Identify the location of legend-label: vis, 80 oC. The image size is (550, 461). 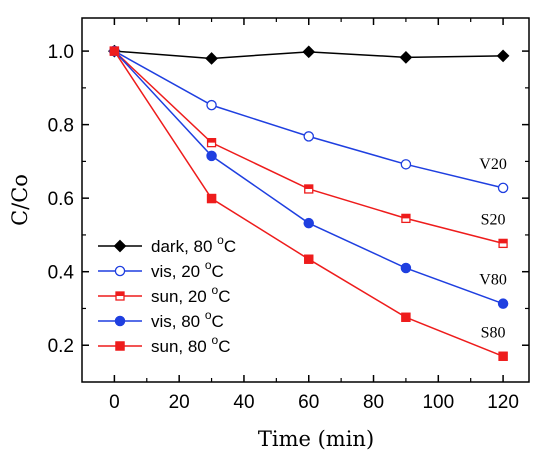
(187, 319).